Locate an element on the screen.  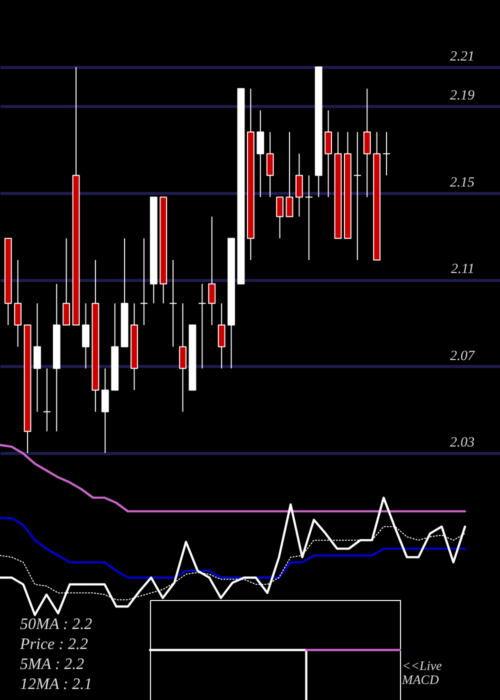
y-tick-label: 2.11 is located at coordinates (462, 270).